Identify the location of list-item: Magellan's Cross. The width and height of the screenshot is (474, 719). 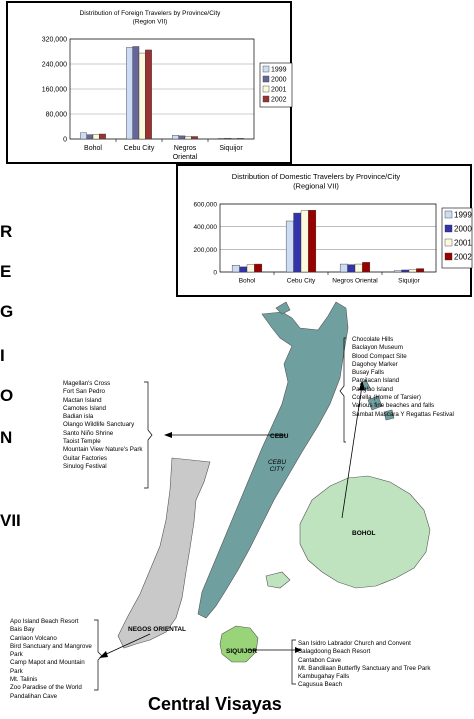
(87, 383).